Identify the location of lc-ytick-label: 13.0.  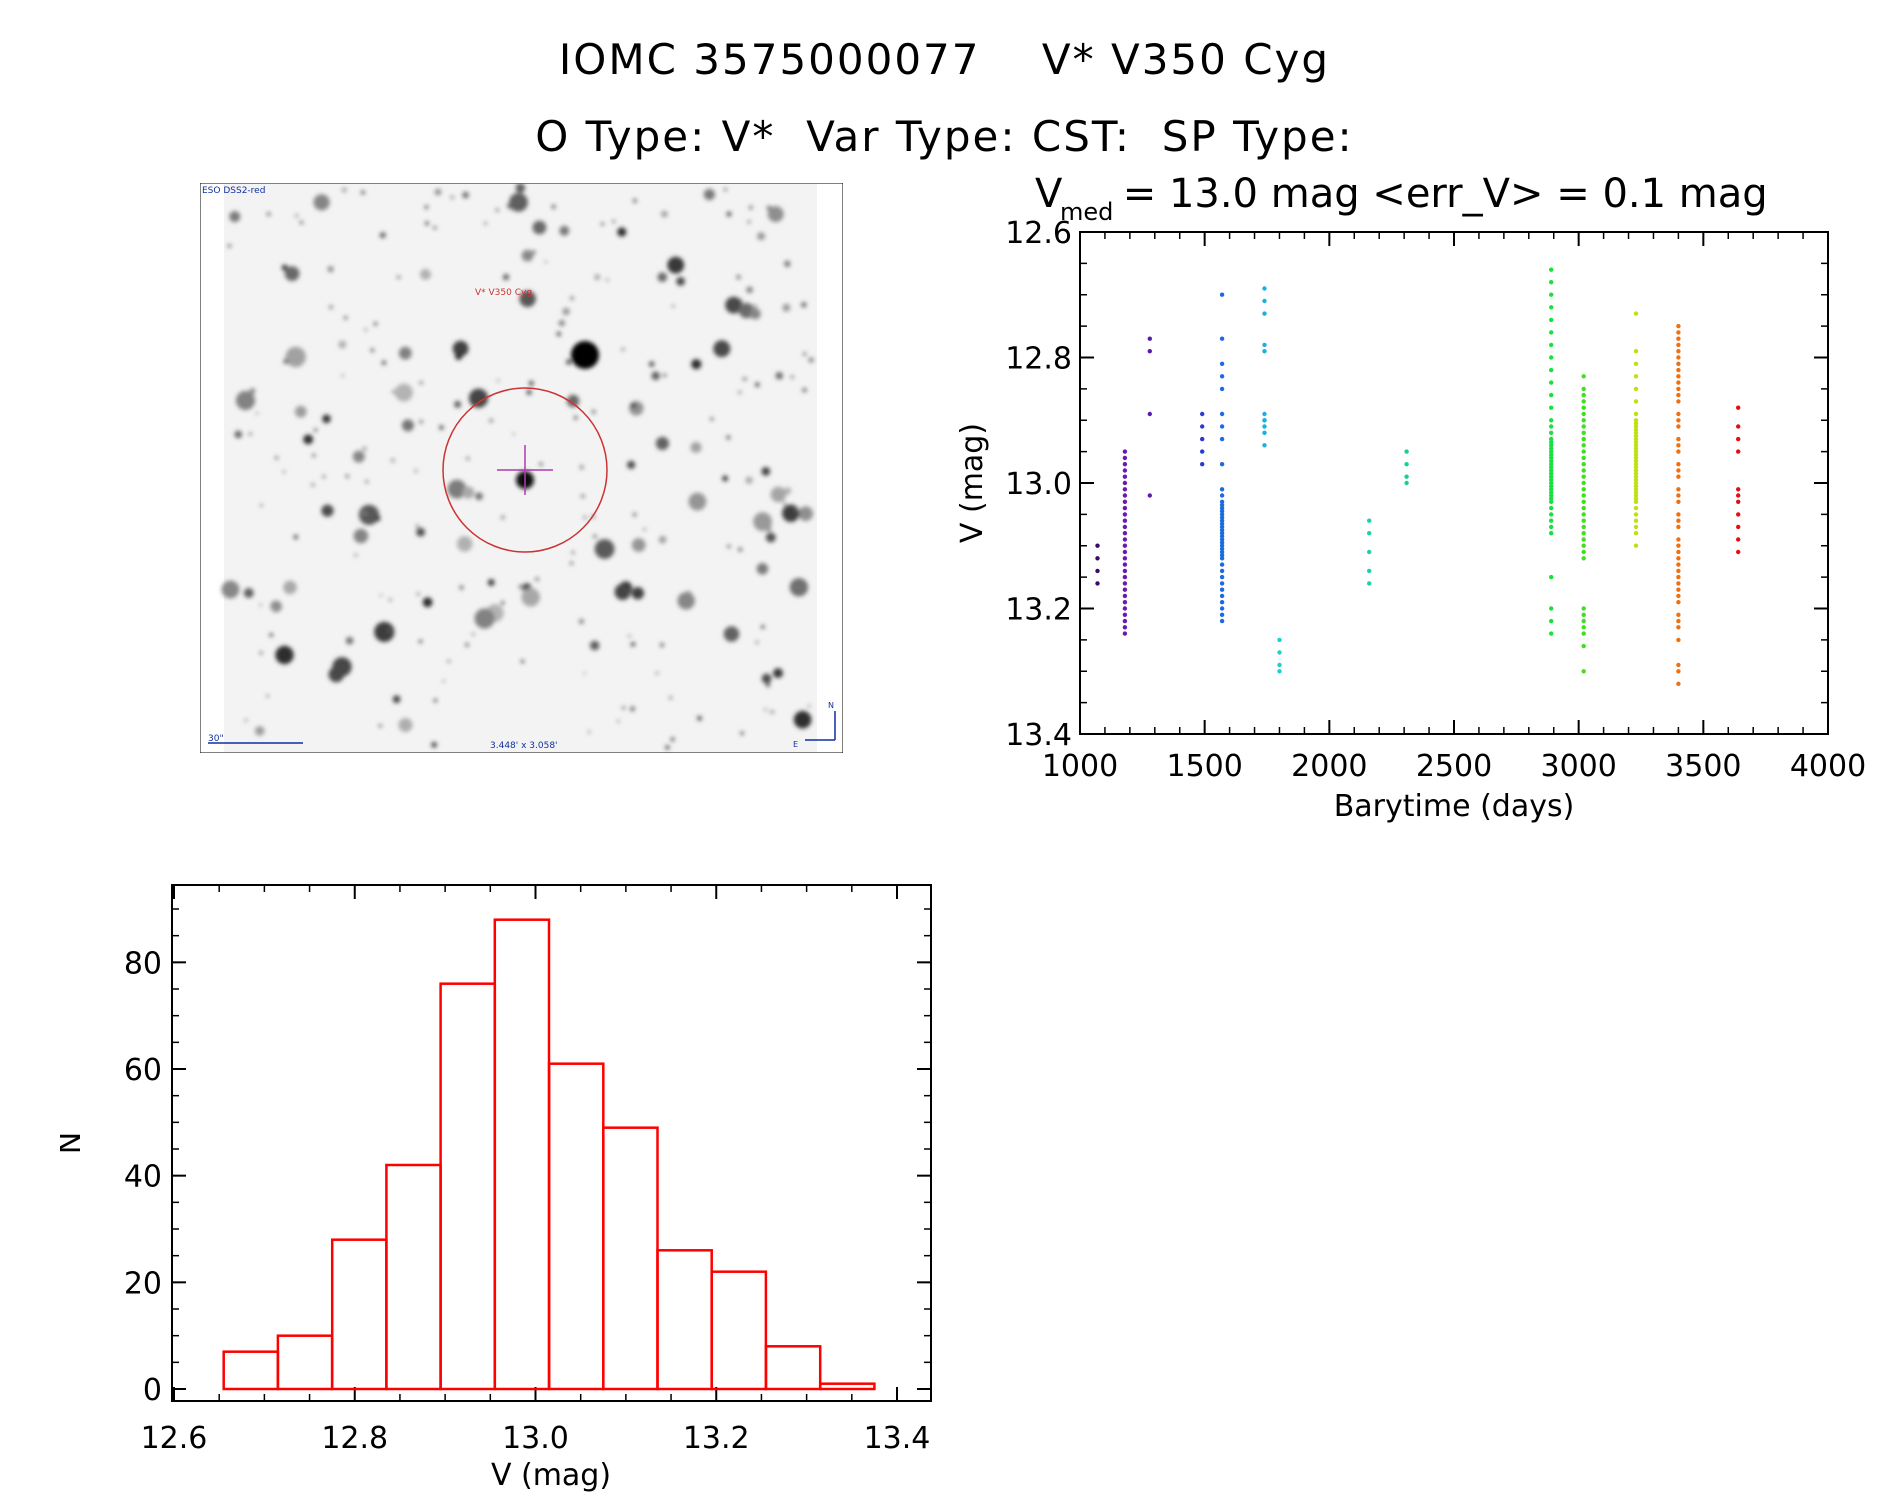
(1038, 484).